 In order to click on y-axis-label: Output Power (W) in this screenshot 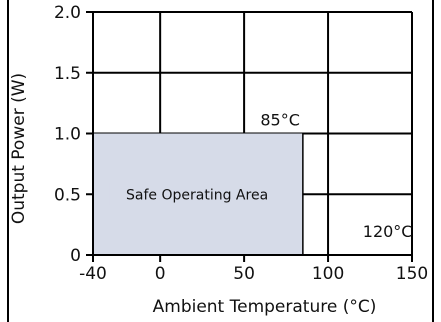, I will do `click(19, 148)`.